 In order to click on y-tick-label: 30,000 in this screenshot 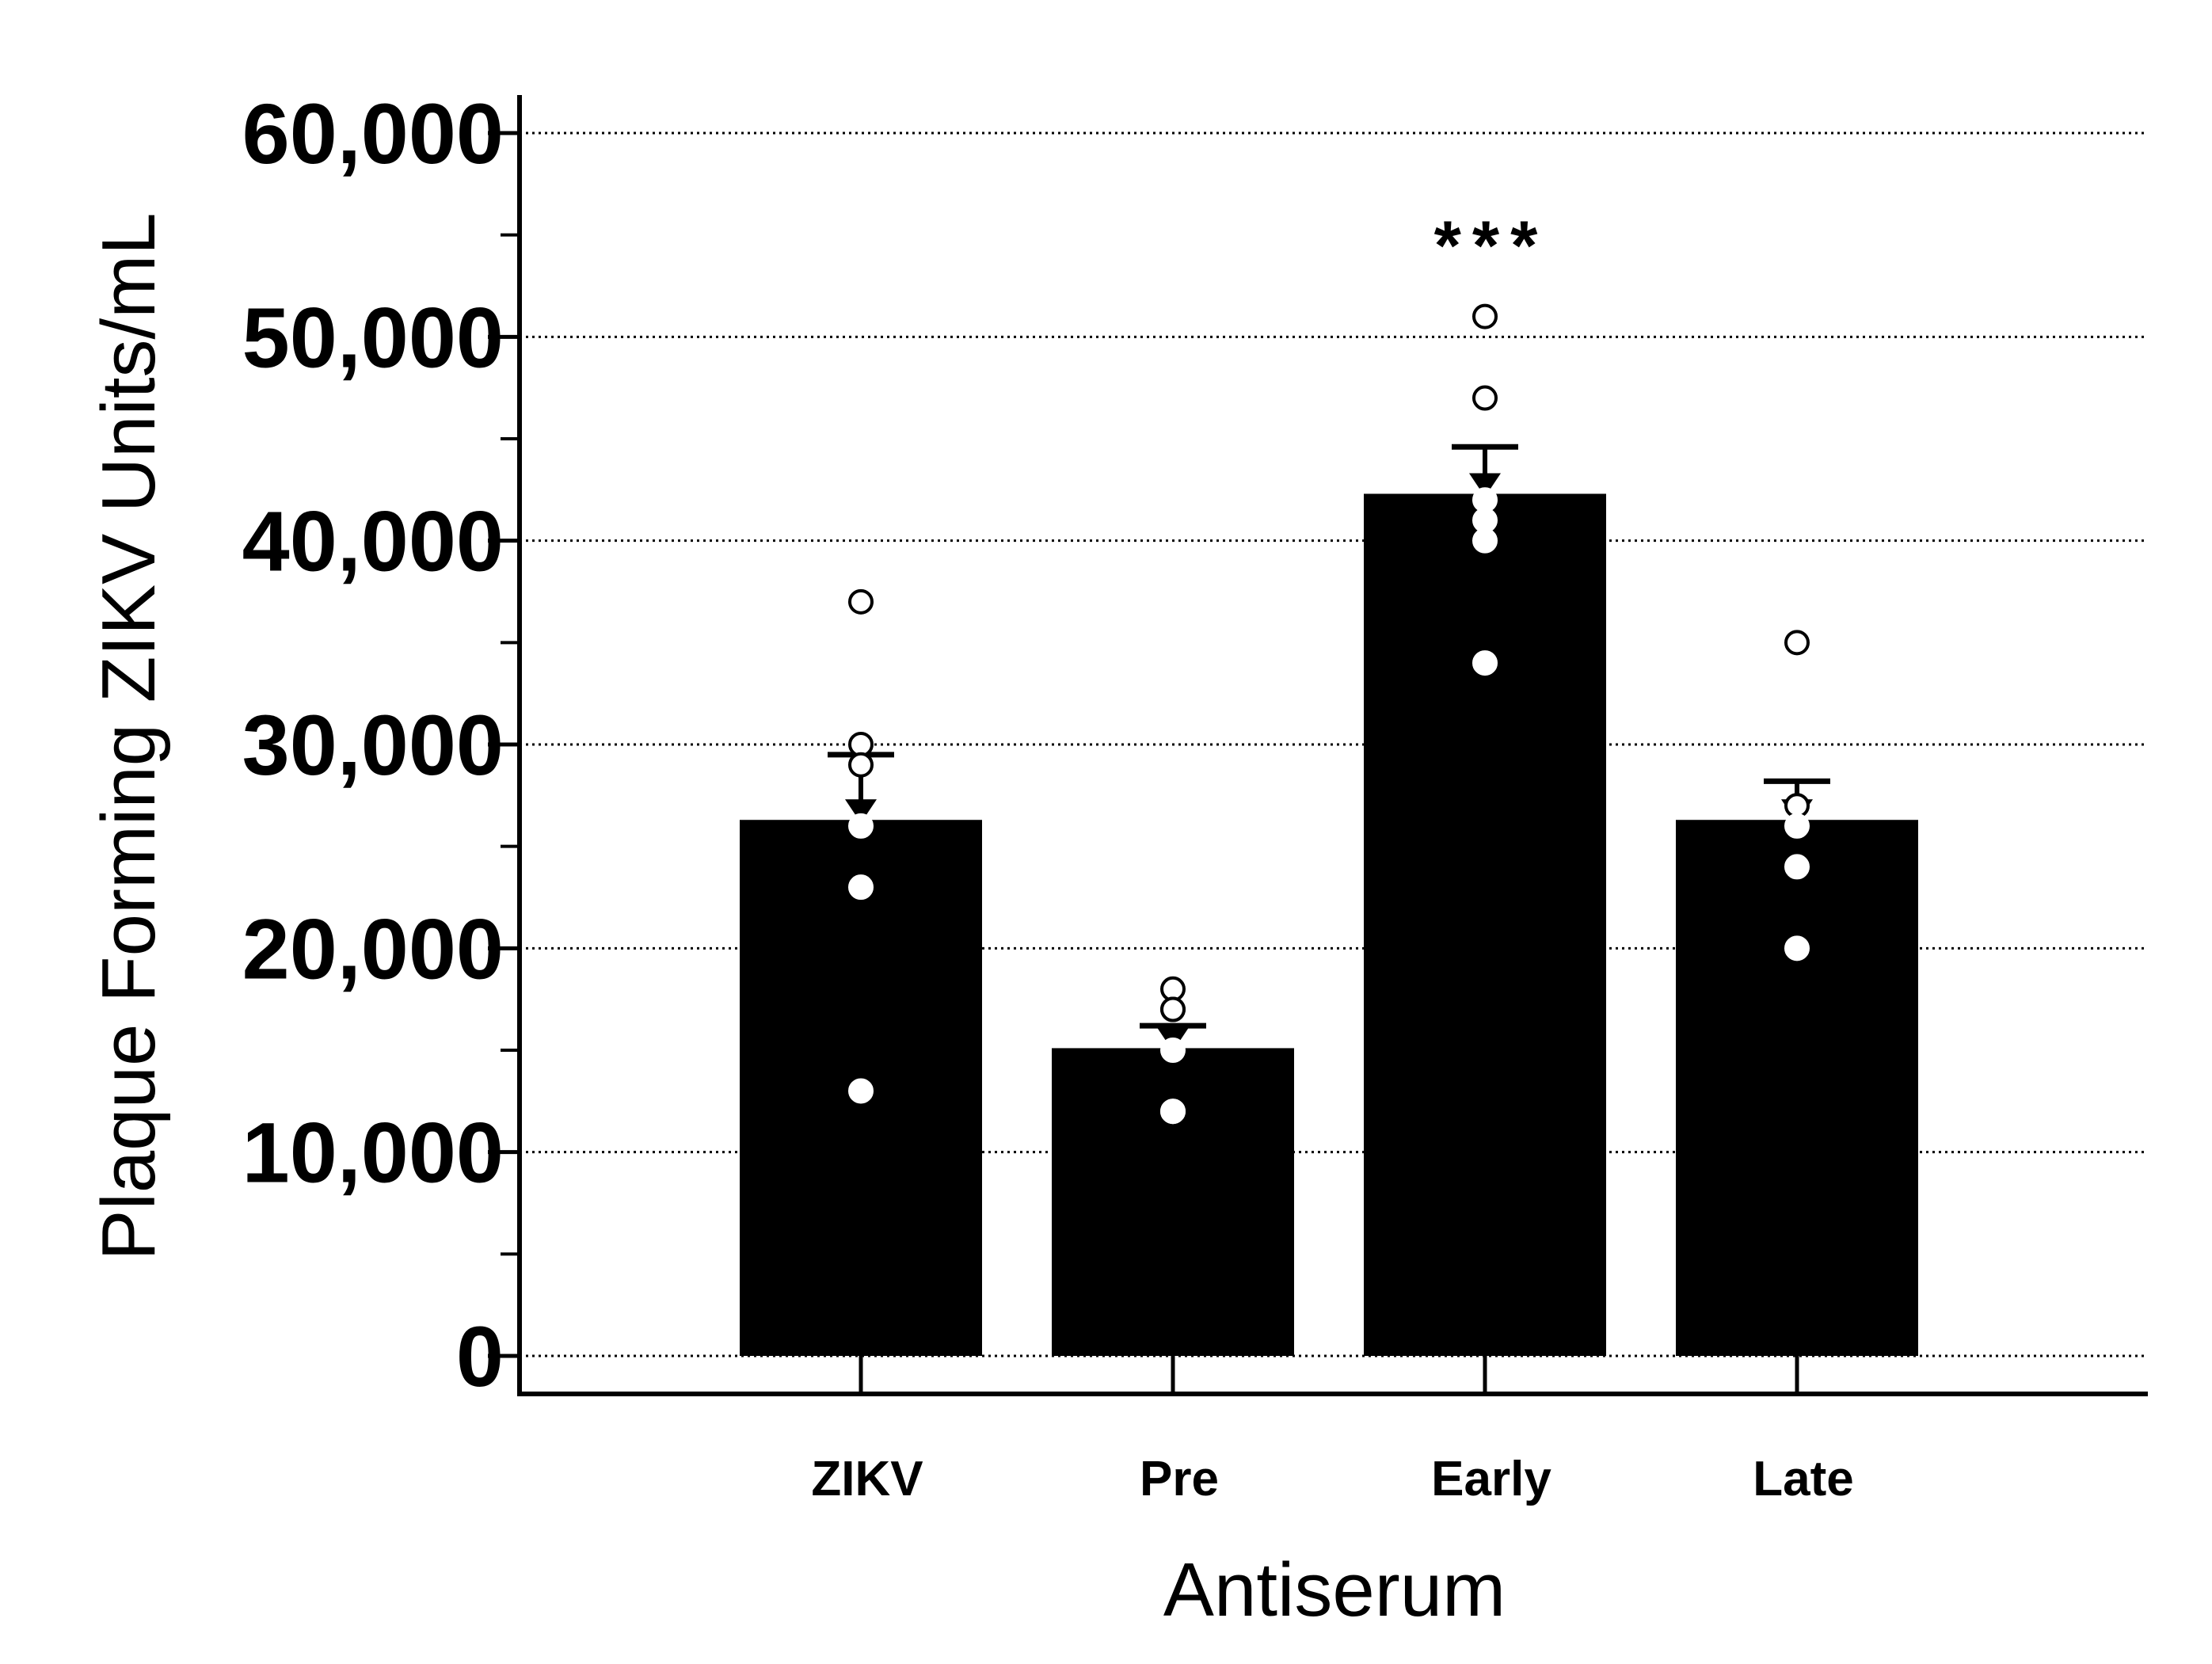, I will do `click(373, 745)`.